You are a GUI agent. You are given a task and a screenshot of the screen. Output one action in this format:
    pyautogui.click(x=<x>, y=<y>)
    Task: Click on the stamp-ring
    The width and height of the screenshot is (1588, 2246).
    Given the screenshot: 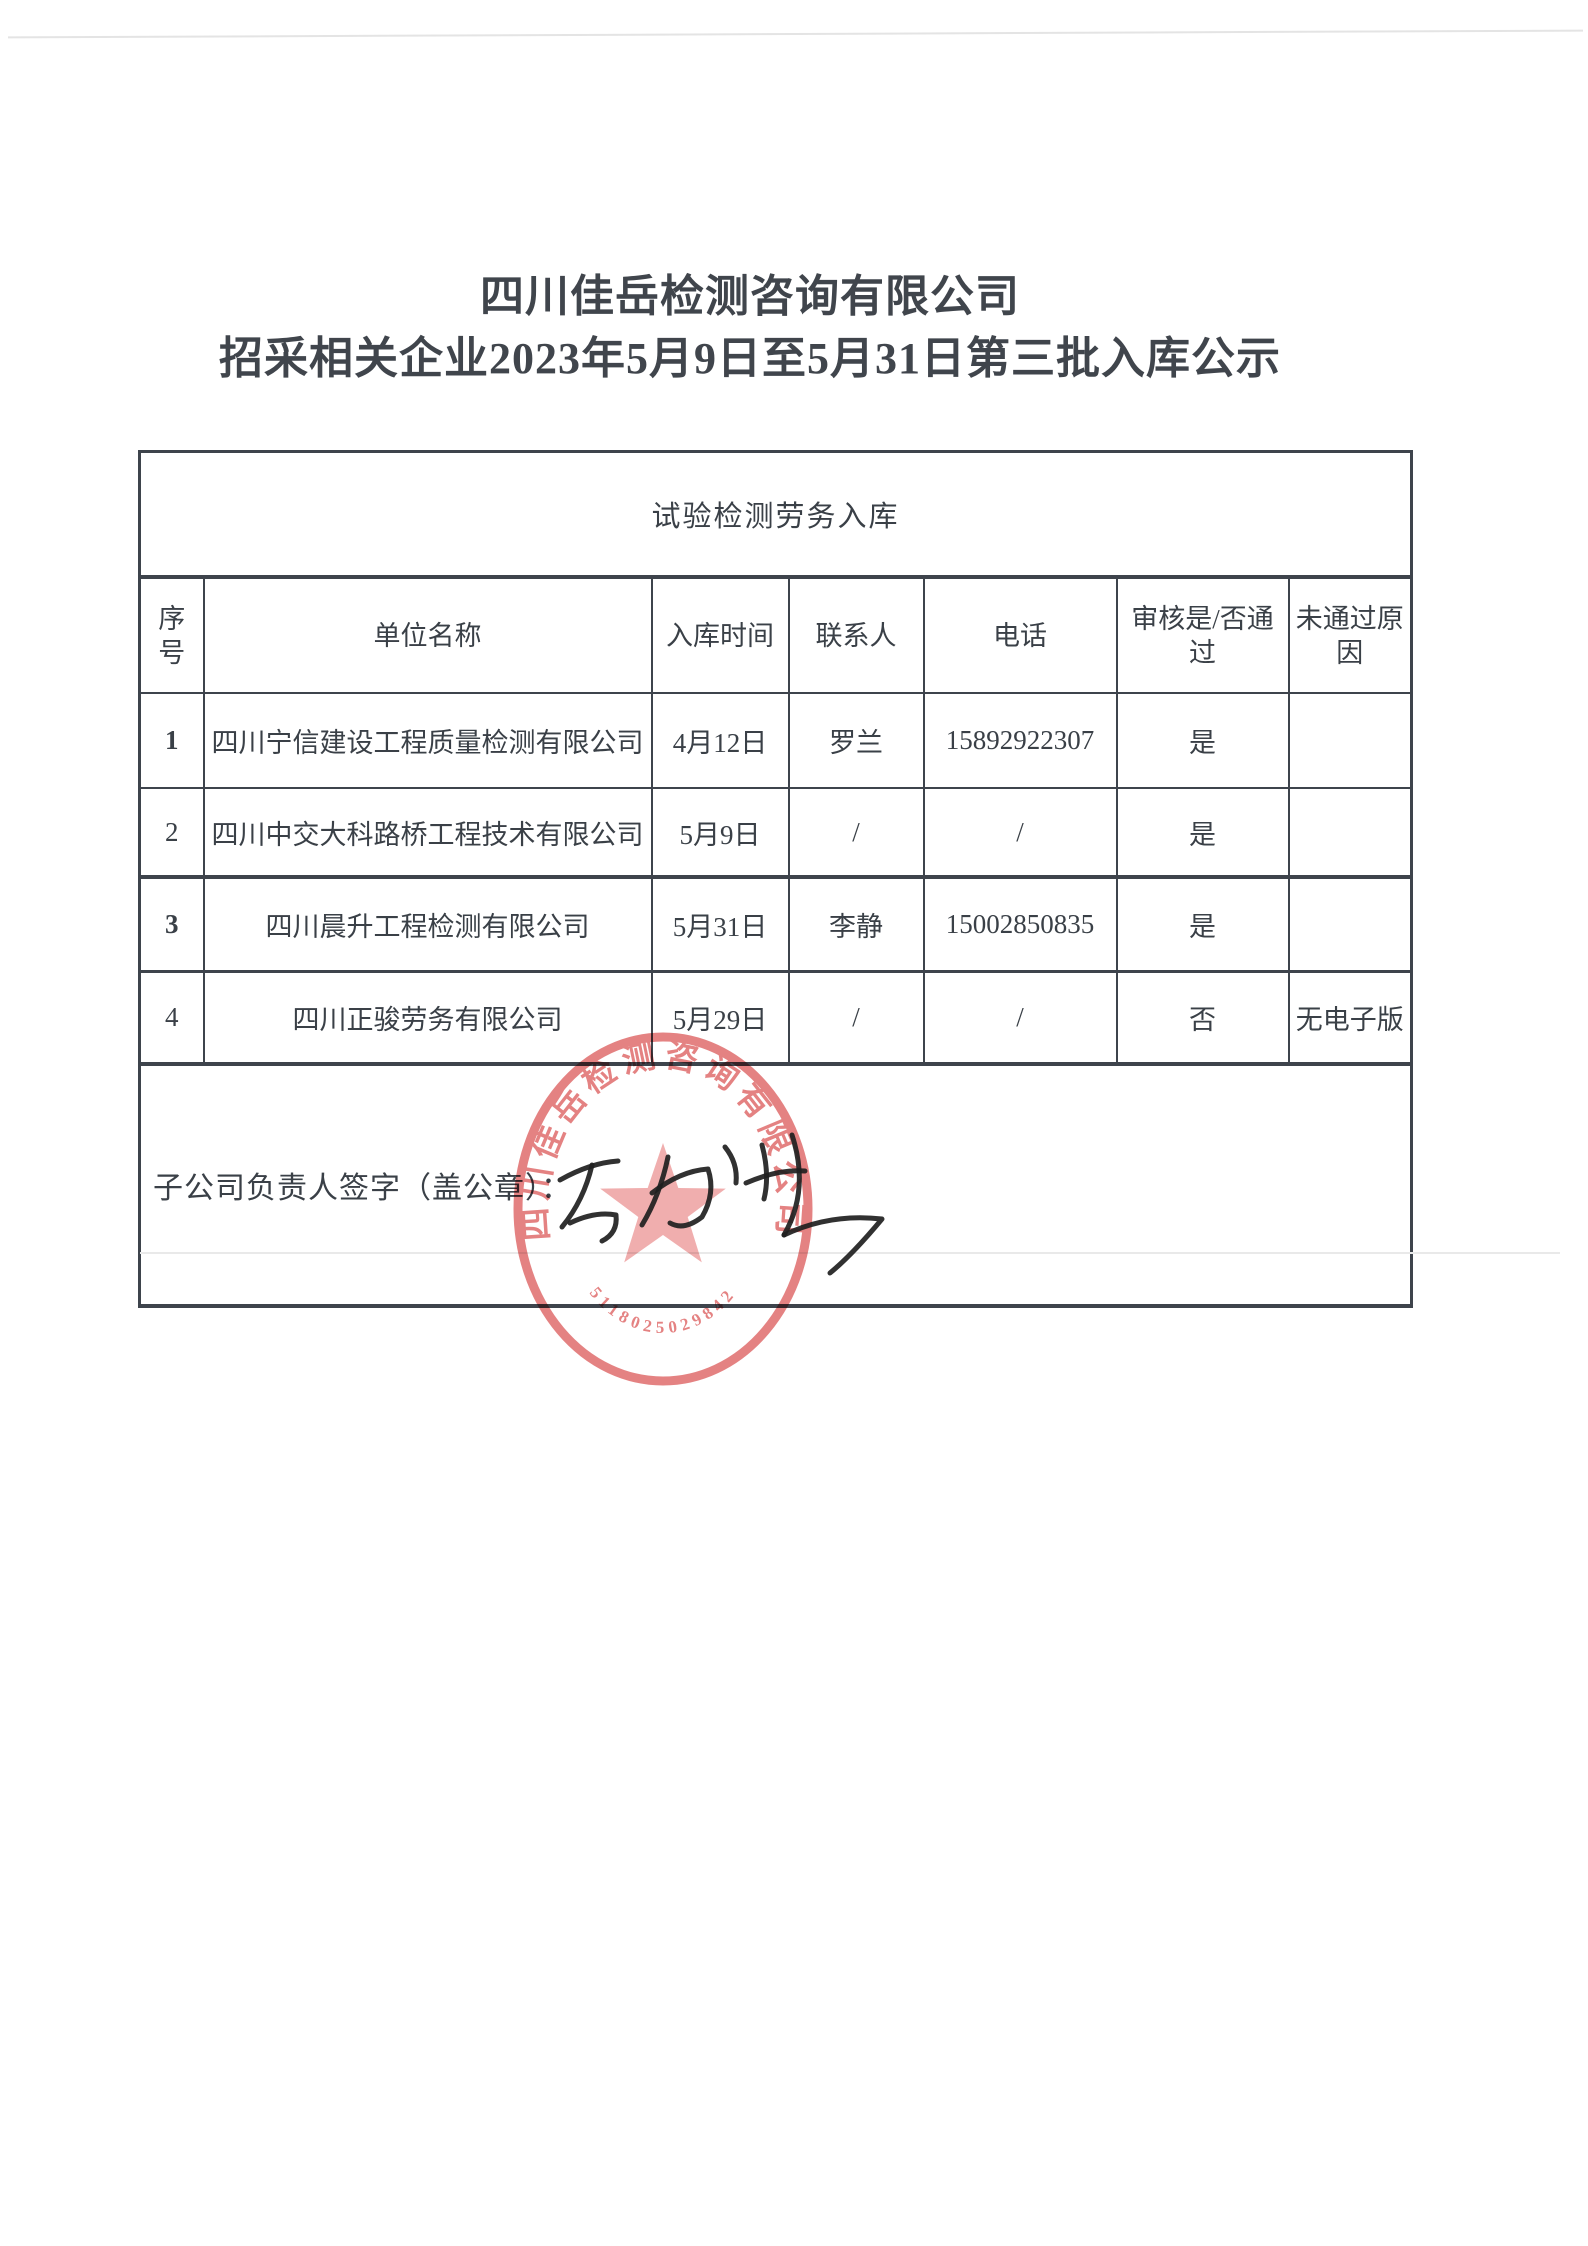 What is the action you would take?
    pyautogui.click(x=663, y=1209)
    